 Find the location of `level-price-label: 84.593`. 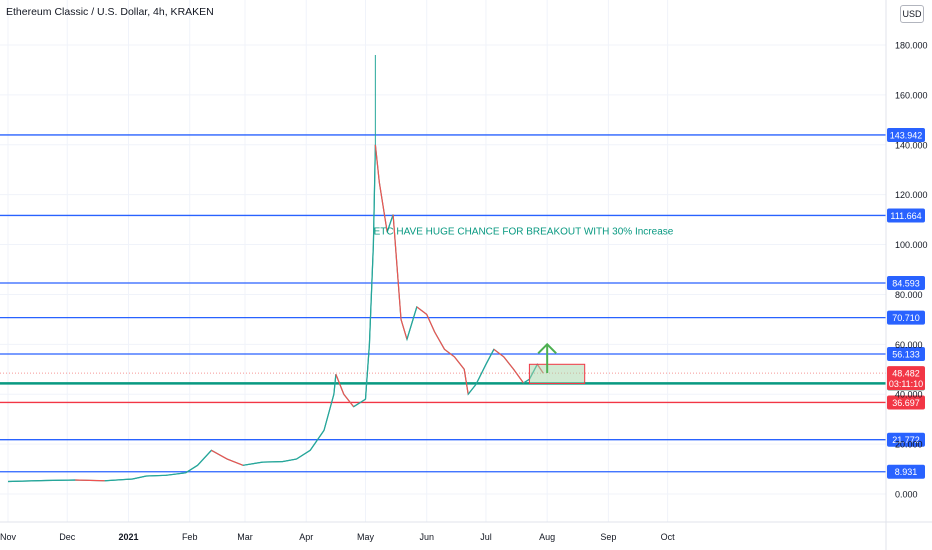

level-price-label: 84.593 is located at coordinates (906, 283).